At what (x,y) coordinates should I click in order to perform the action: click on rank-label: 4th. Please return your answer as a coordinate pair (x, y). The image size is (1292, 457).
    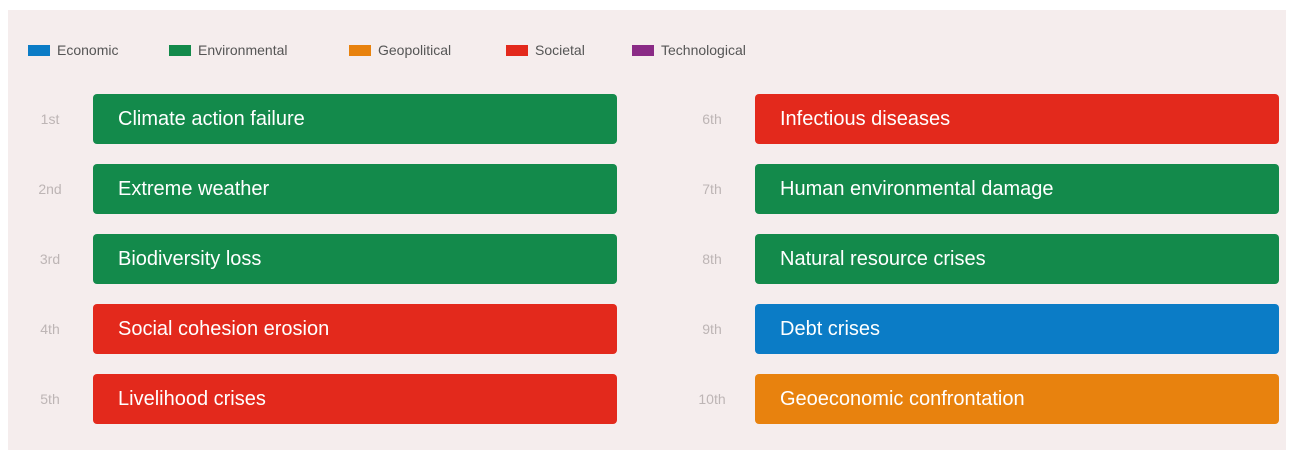
    Looking at the image, I should click on (50, 329).